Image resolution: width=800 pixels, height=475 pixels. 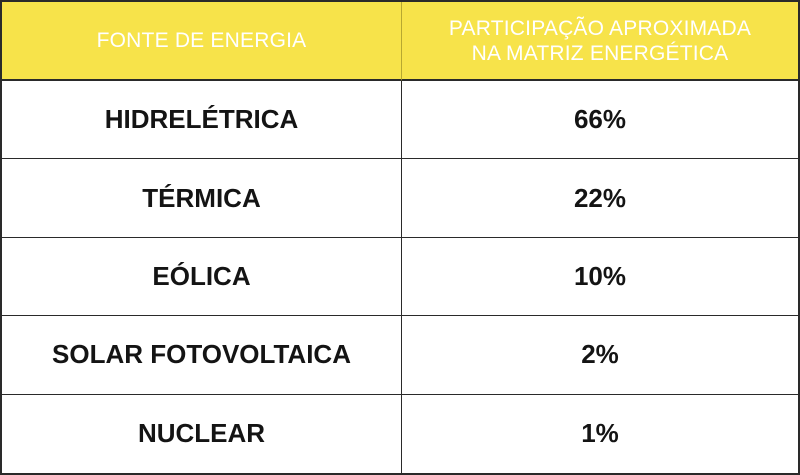 I want to click on source-label: HIDRELÉTRICA, so click(x=201, y=119).